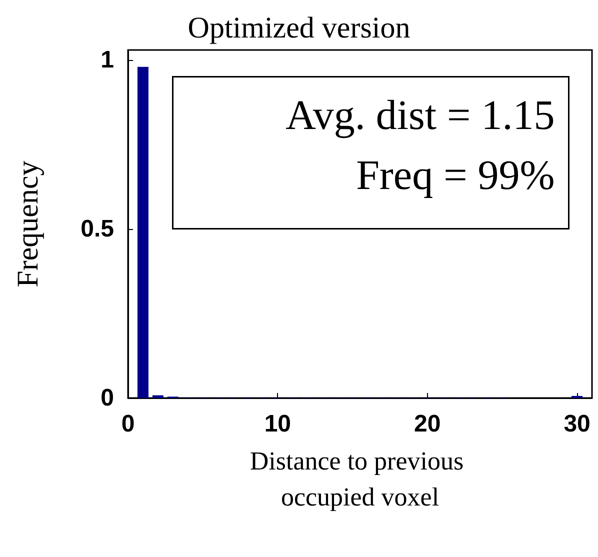  Describe the element at coordinates (278, 424) in the screenshot. I see `x-tick-label: 10` at that location.